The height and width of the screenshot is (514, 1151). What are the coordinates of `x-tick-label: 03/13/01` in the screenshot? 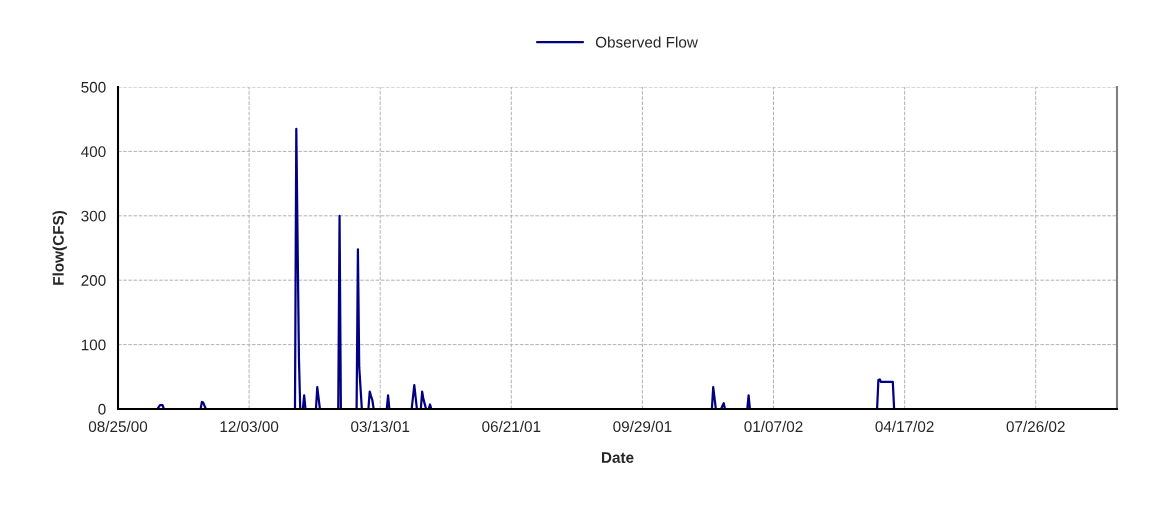 It's located at (380, 426).